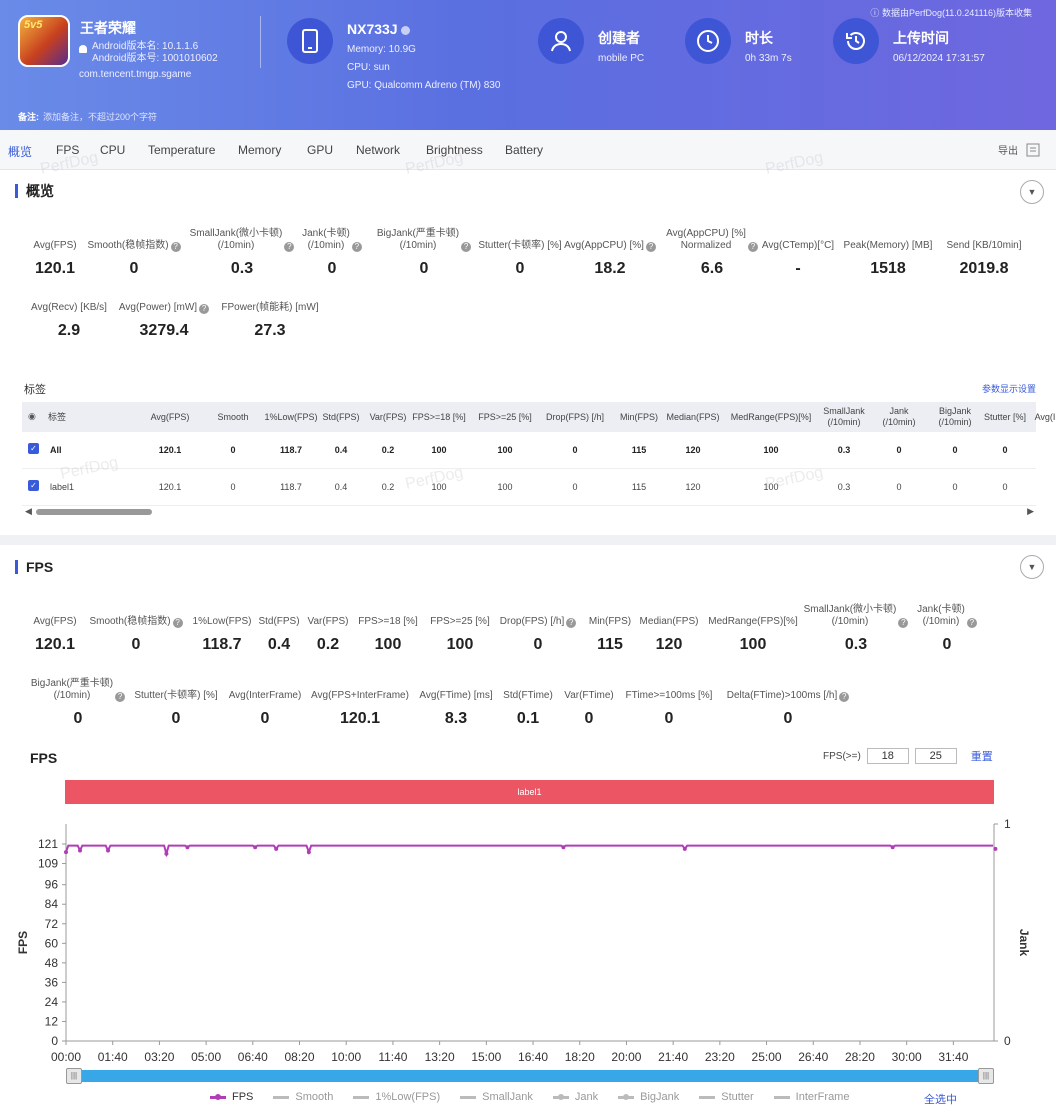 This screenshot has width=1056, height=1111. Describe the element at coordinates (48, 844) in the screenshot. I see `y-tick-label: 121` at that location.